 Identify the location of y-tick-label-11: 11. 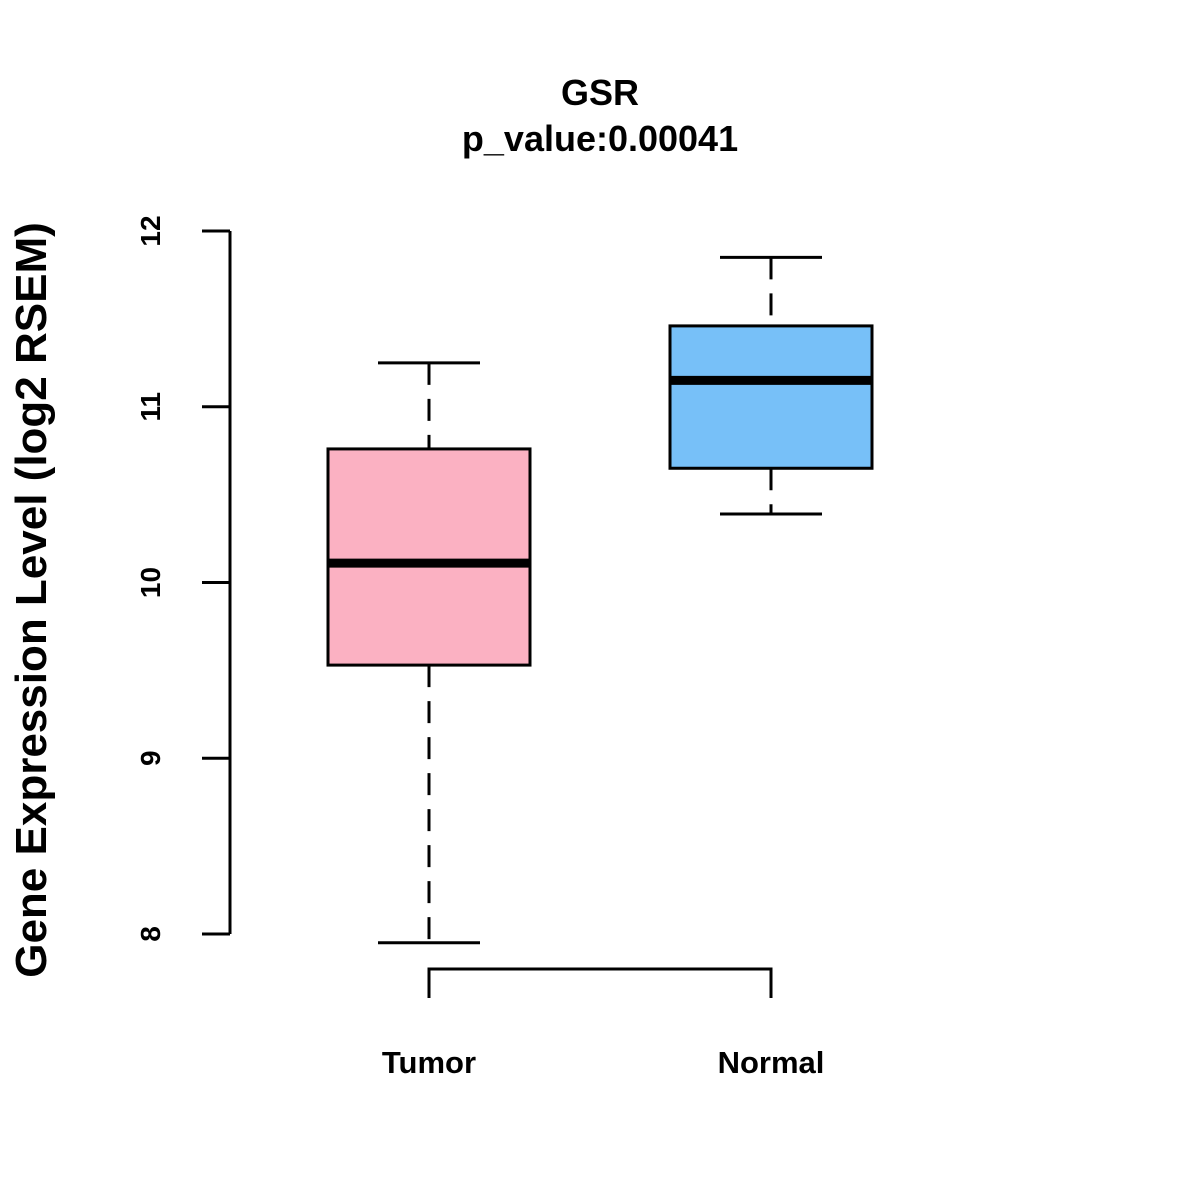
(150, 407).